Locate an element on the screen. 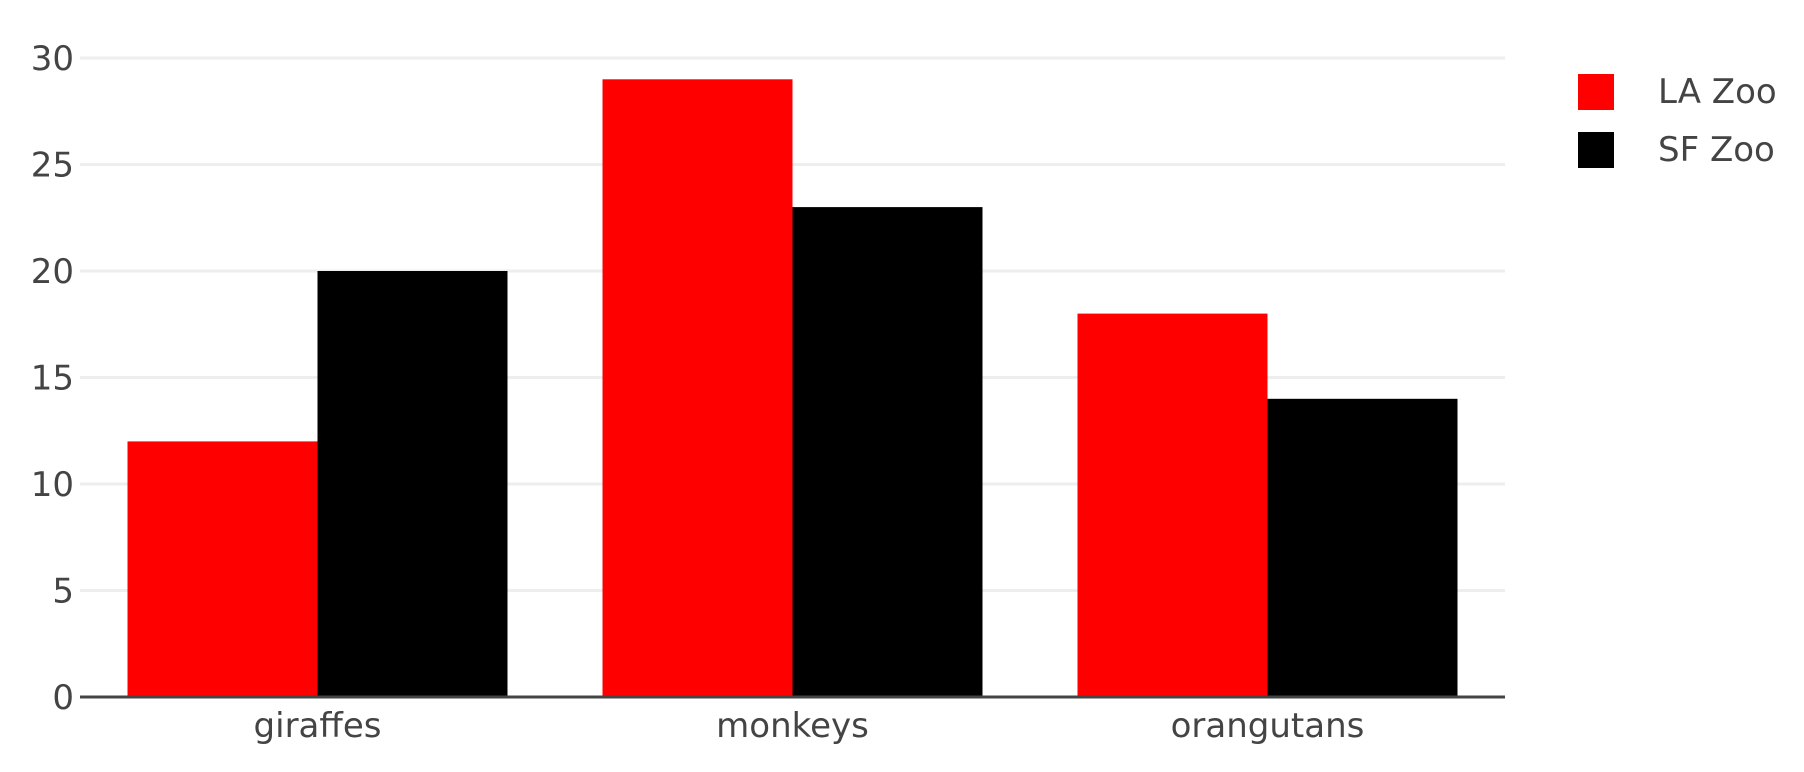 Image resolution: width=1804 pixels, height=772 pixels. legend-label: SF Zoo is located at coordinates (1716, 150).